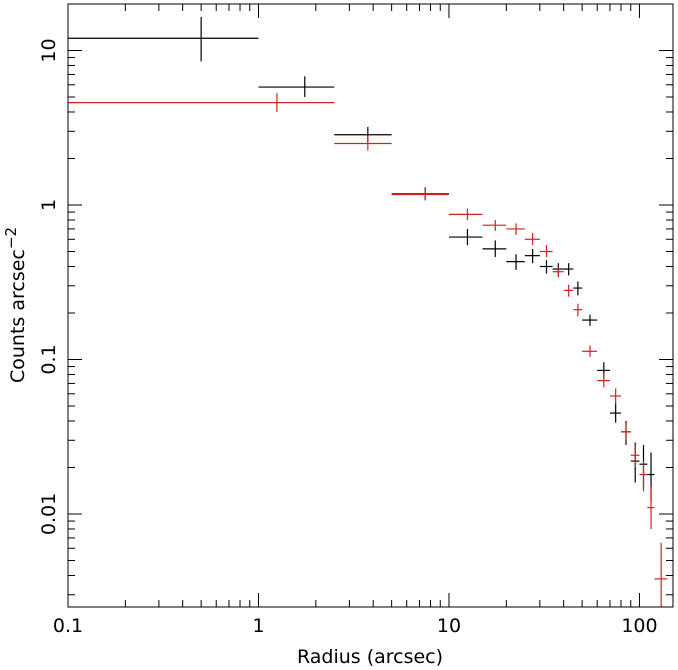 Image resolution: width=678 pixels, height=670 pixels. Describe the element at coordinates (49, 359) in the screenshot. I see `y-tick-label: 0.1` at that location.